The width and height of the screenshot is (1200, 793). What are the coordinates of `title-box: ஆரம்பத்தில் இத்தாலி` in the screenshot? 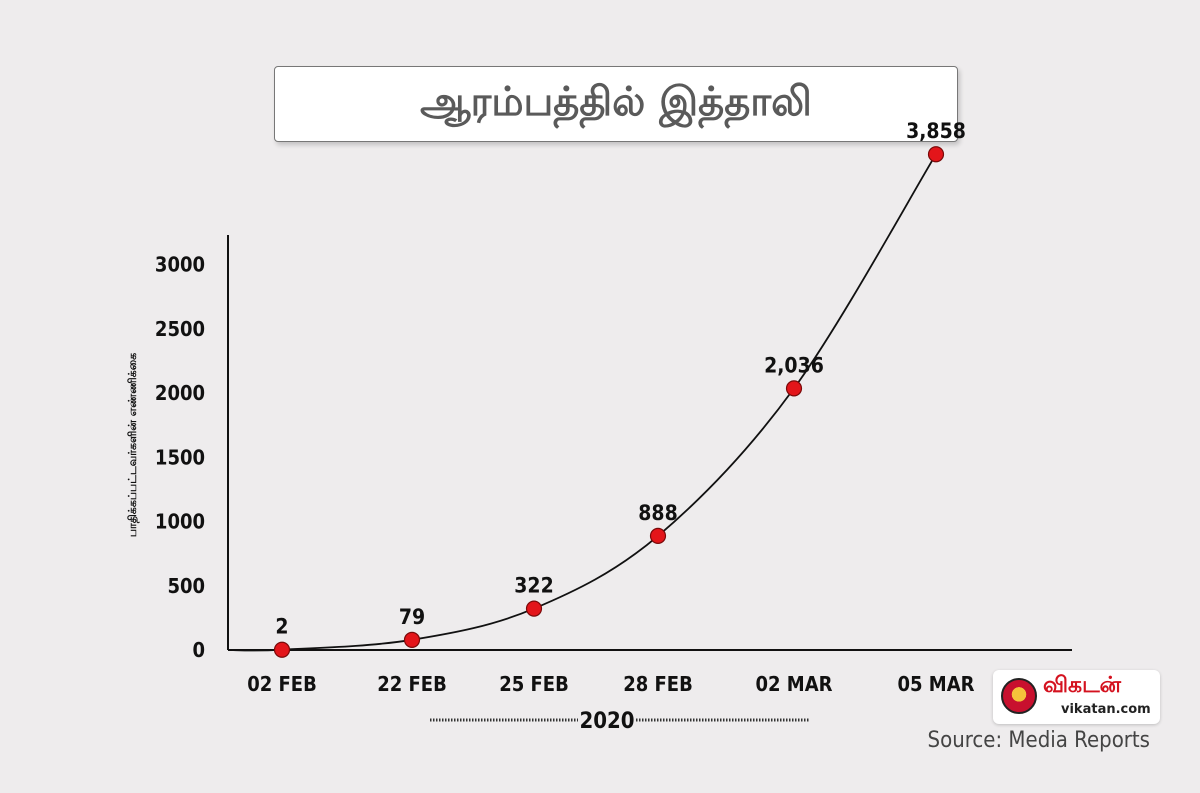 It's located at (616, 104).